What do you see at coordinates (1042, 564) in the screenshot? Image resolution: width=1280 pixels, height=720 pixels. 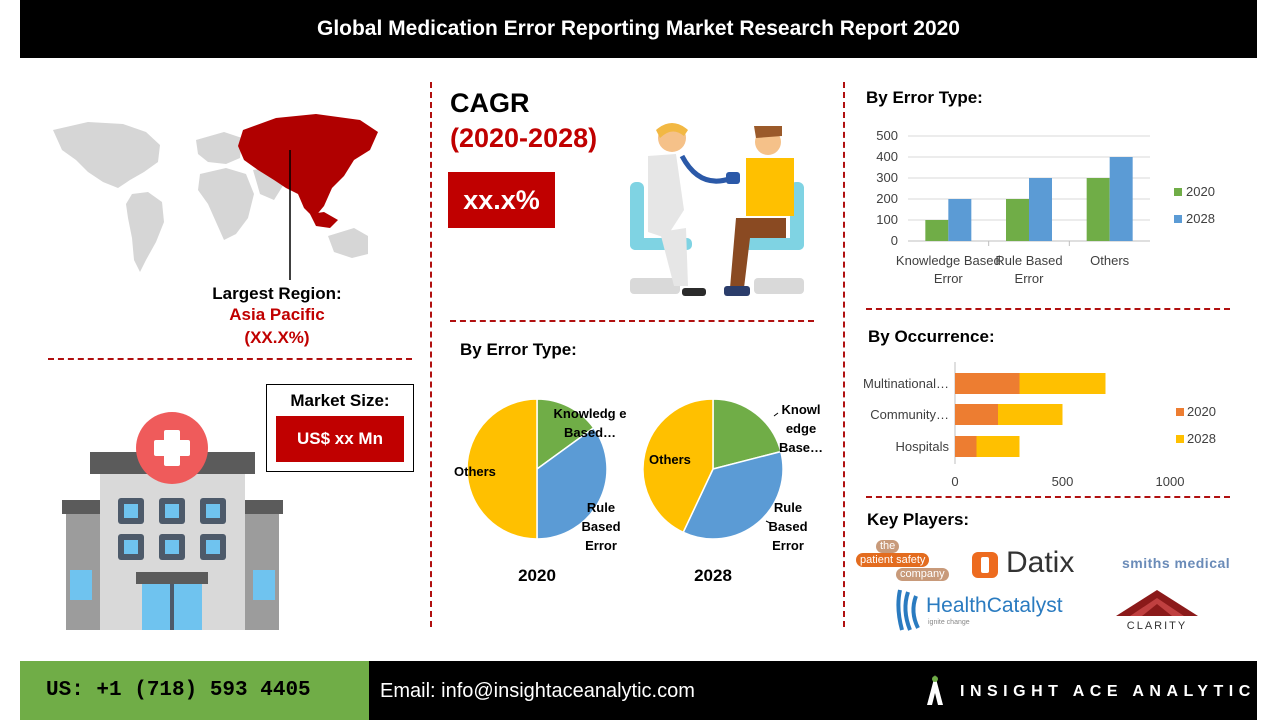 I see `datix-logo: Datix` at bounding box center [1042, 564].